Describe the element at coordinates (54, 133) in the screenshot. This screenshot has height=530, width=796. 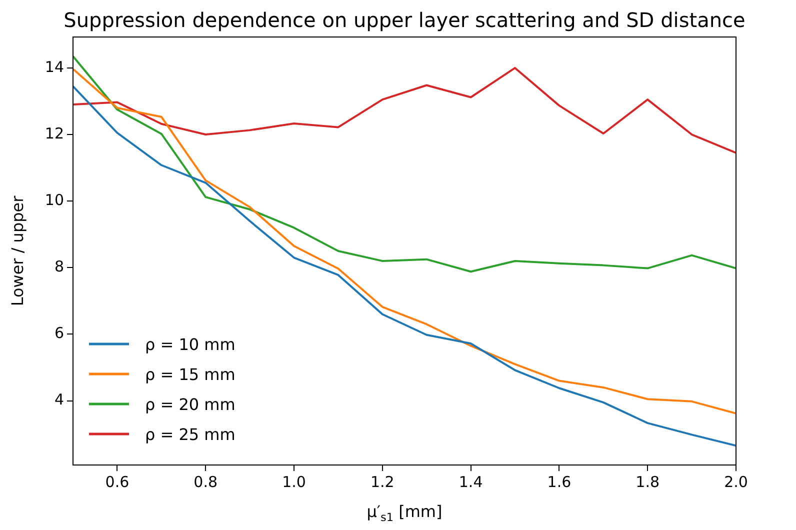
I see `y-tick-label: 12` at that location.